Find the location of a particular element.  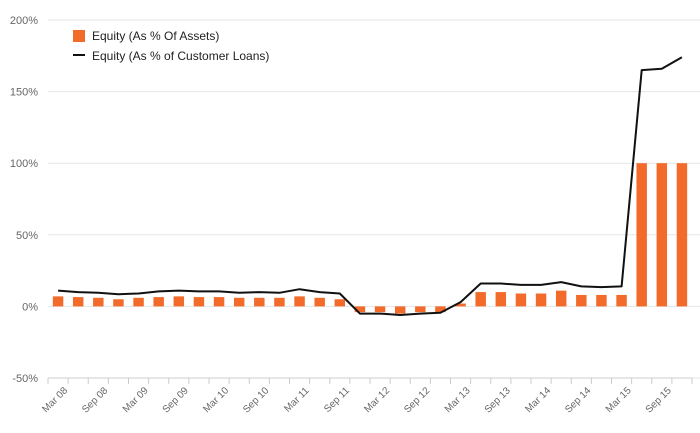

x-tick-label: Sep 13 is located at coordinates (498, 400).